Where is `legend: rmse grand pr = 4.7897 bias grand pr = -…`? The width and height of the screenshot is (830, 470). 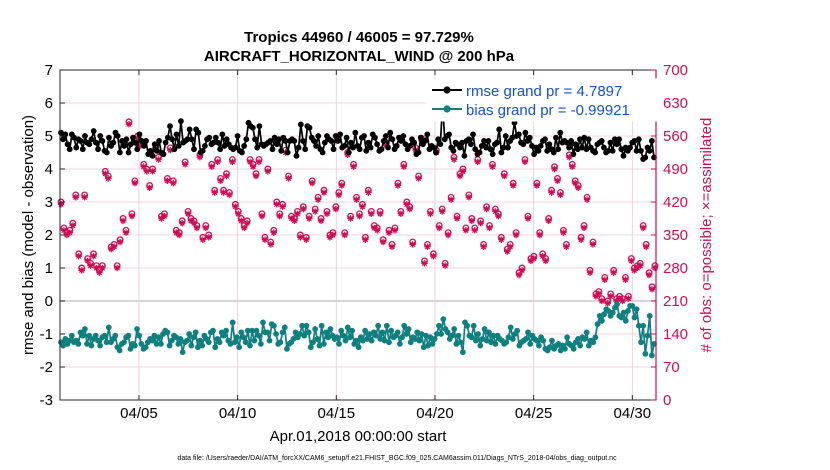 legend: rmse grand pr = 4.7897 bias grand pr = -… is located at coordinates (542, 100).